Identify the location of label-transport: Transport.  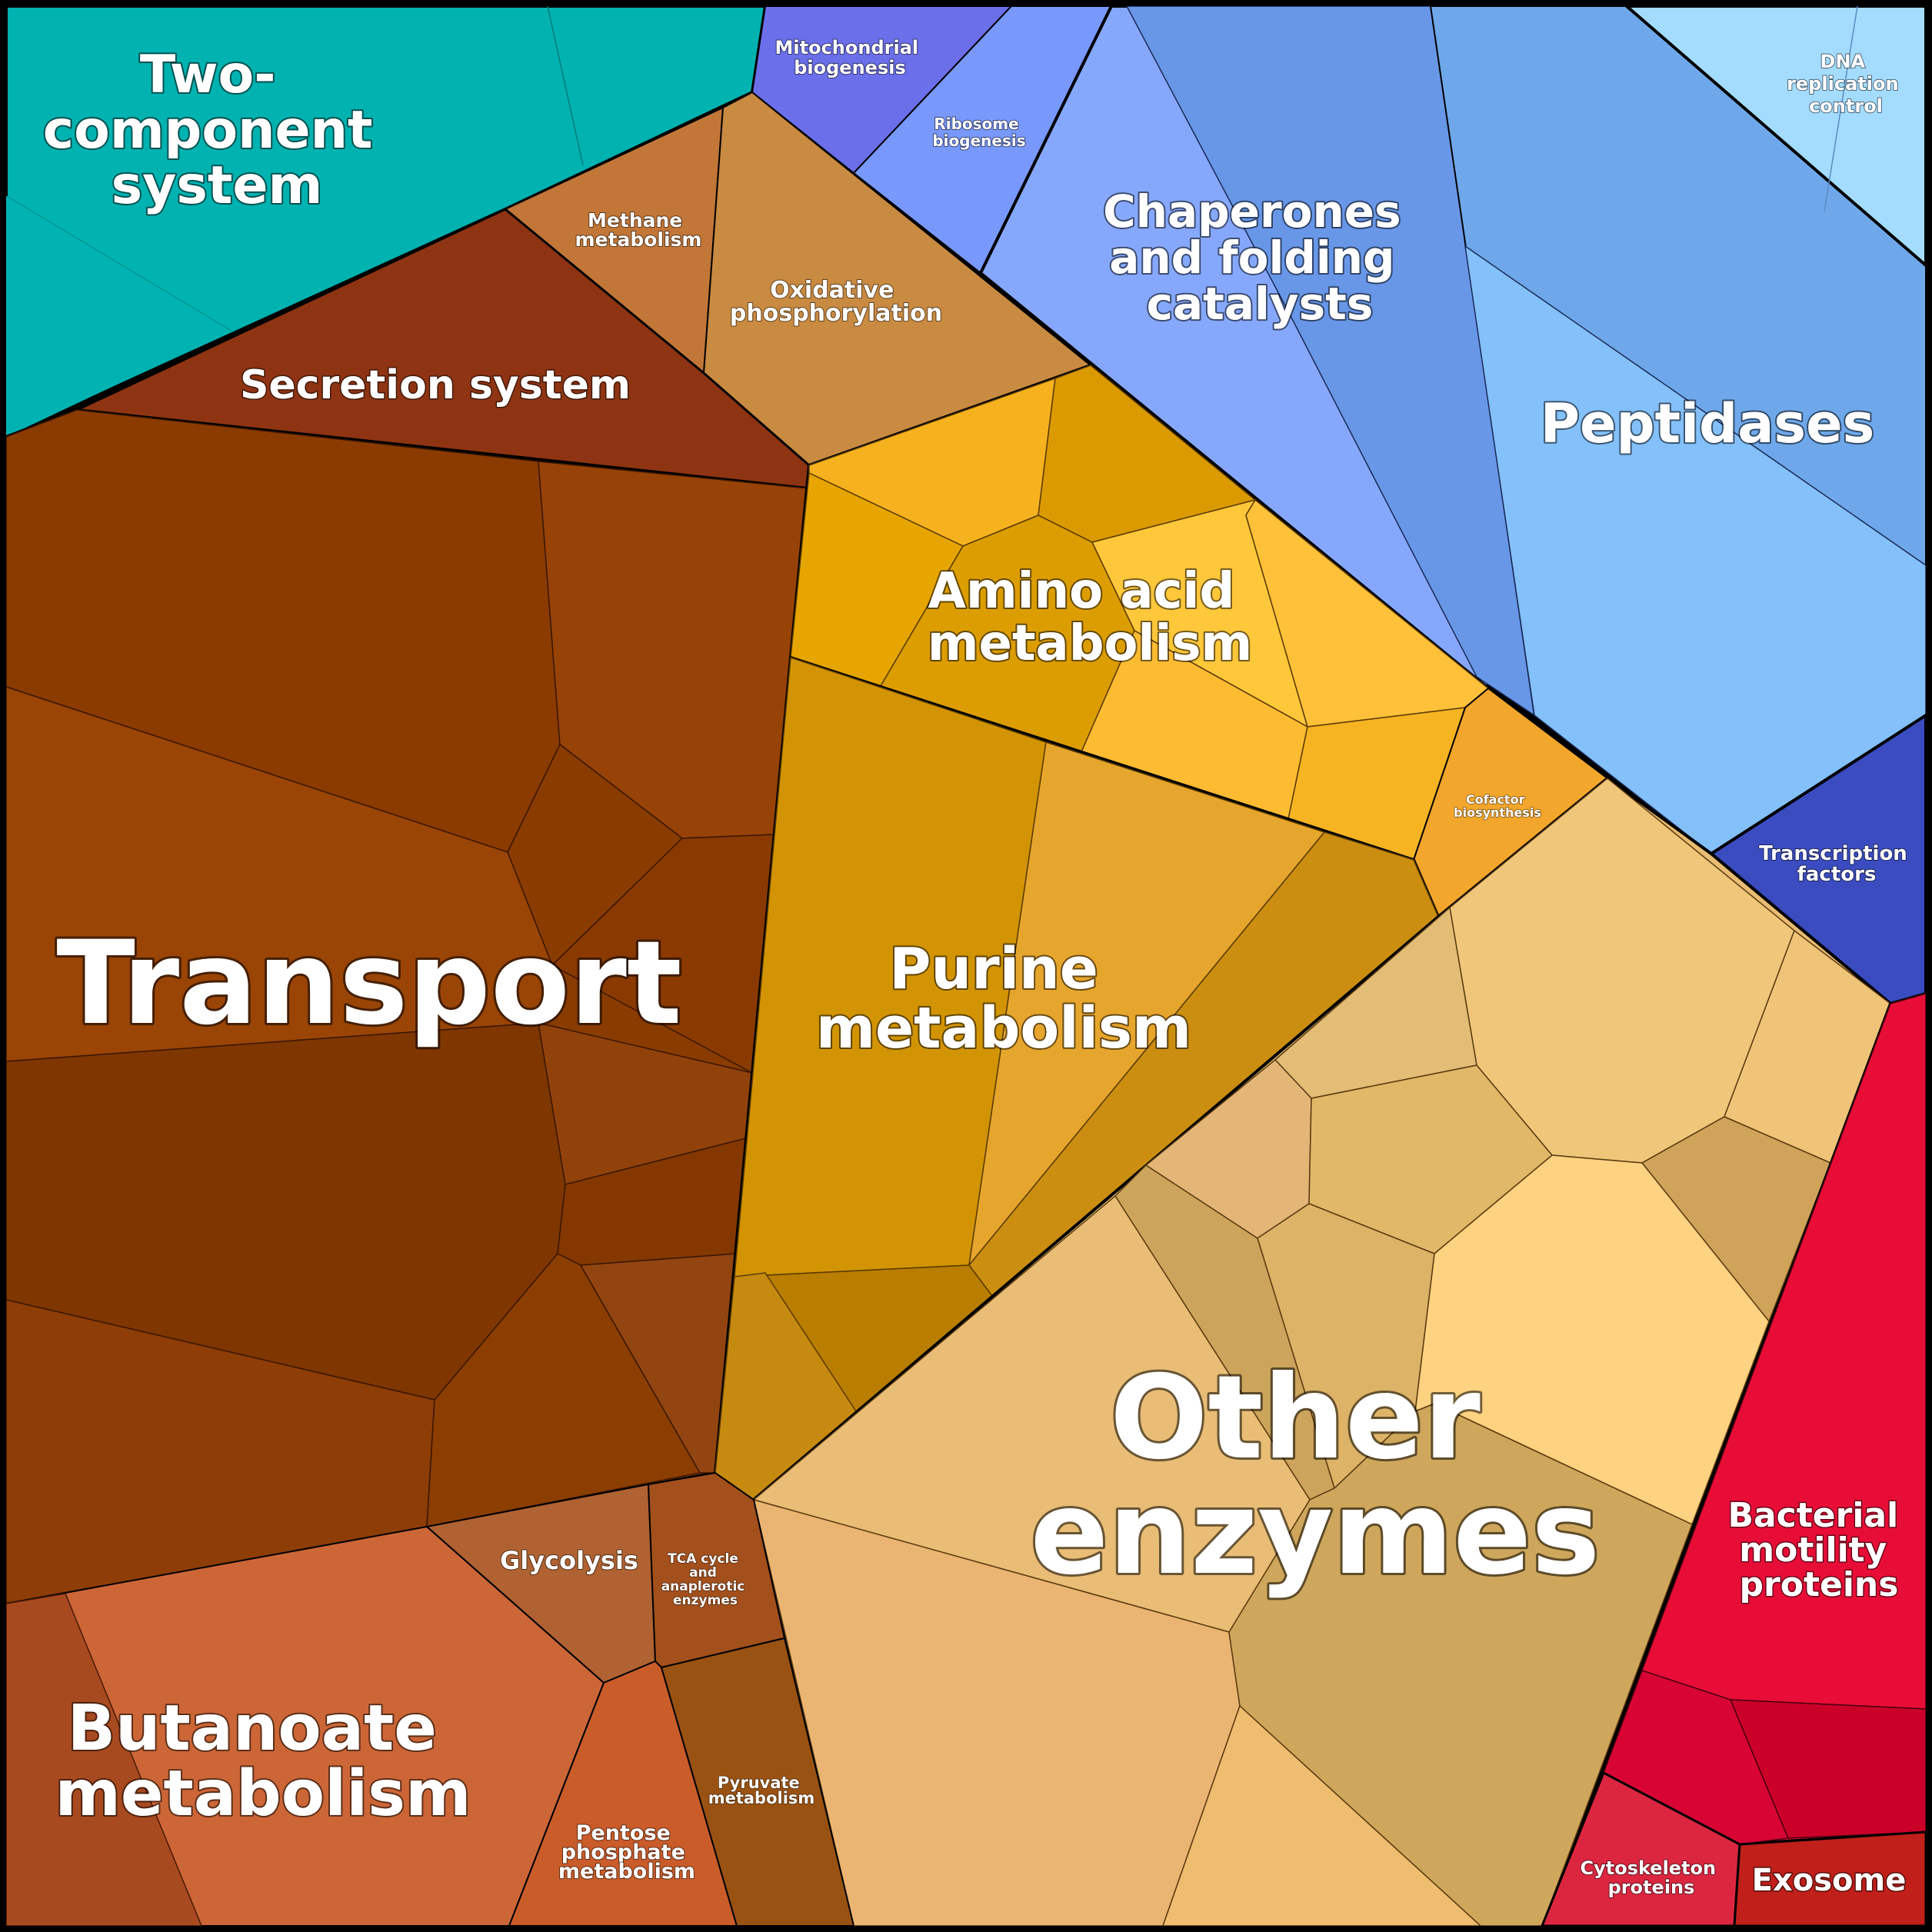
(368, 984).